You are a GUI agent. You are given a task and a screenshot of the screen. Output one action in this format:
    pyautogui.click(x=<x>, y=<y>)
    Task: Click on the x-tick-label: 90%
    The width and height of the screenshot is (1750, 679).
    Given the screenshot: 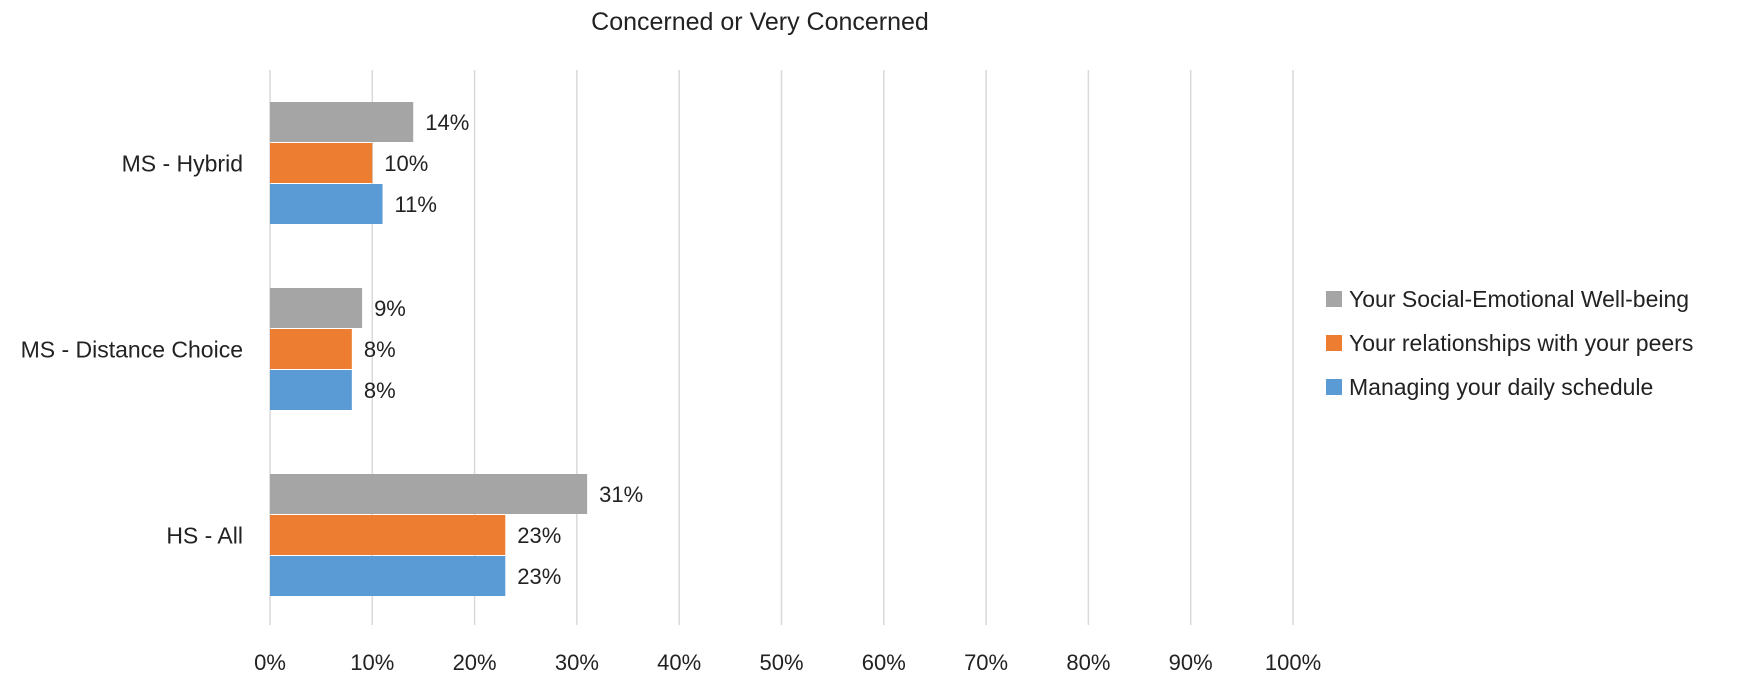 What is the action you would take?
    pyautogui.click(x=1191, y=662)
    